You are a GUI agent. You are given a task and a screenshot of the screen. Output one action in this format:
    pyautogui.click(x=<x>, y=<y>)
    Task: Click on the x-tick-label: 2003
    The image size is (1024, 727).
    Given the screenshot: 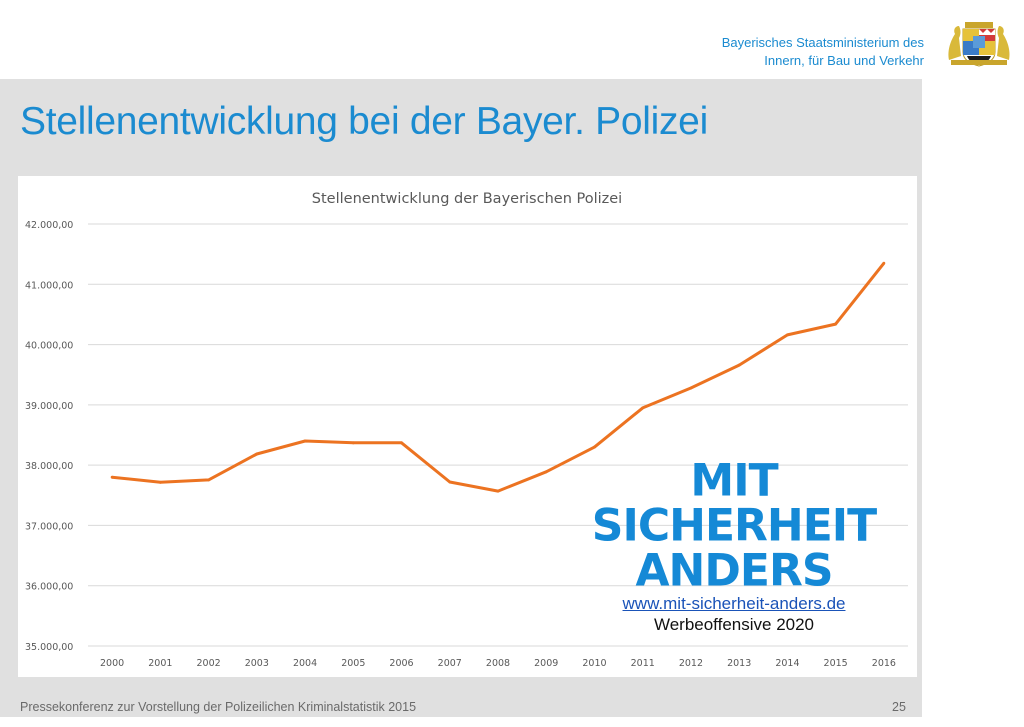 What is the action you would take?
    pyautogui.click(x=257, y=663)
    